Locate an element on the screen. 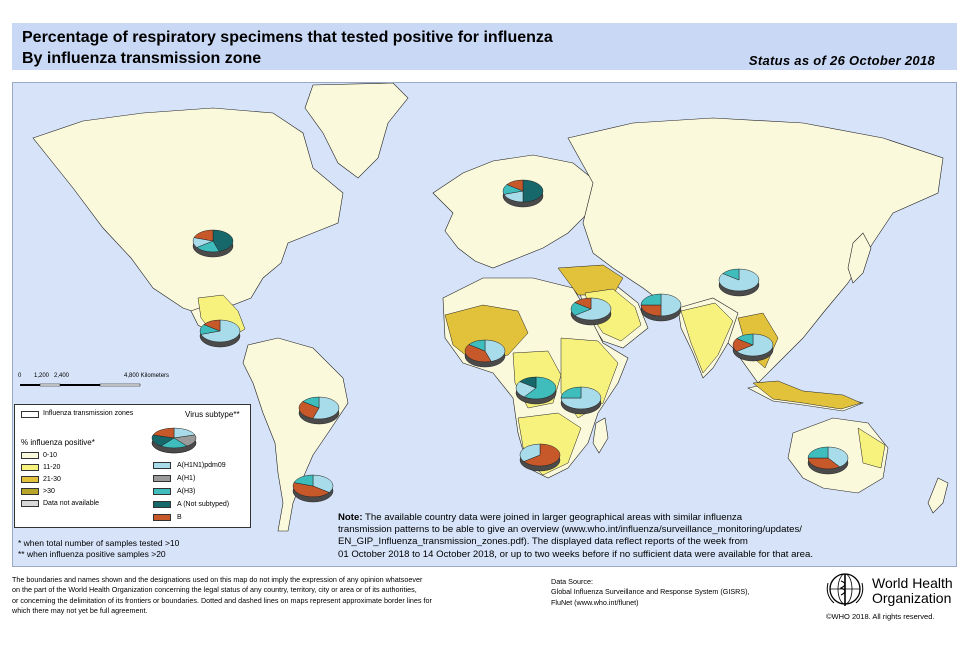 This screenshot has width=973, height=652. range-label-gt30: >30 is located at coordinates (49, 491).